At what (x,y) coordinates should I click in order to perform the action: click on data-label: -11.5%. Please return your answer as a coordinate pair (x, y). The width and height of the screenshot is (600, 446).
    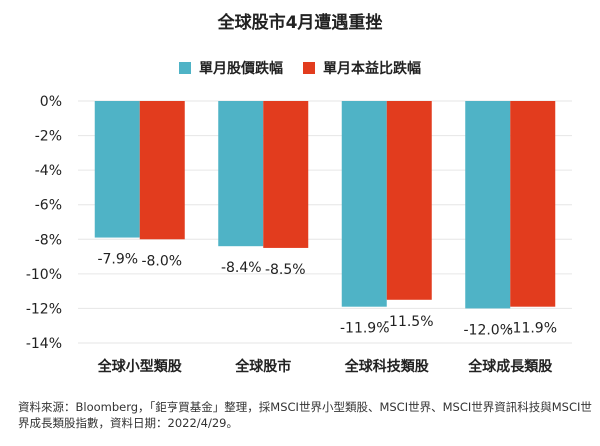
    Looking at the image, I should click on (409, 322).